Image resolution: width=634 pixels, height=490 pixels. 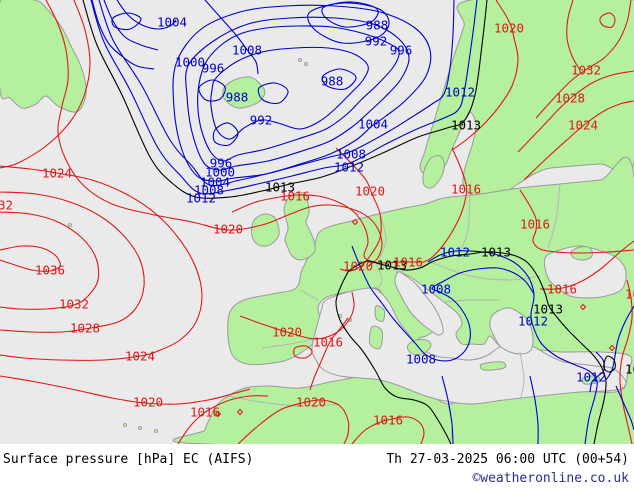 What do you see at coordinates (190, 62) in the screenshot?
I see `pressure-label: 1000` at bounding box center [190, 62].